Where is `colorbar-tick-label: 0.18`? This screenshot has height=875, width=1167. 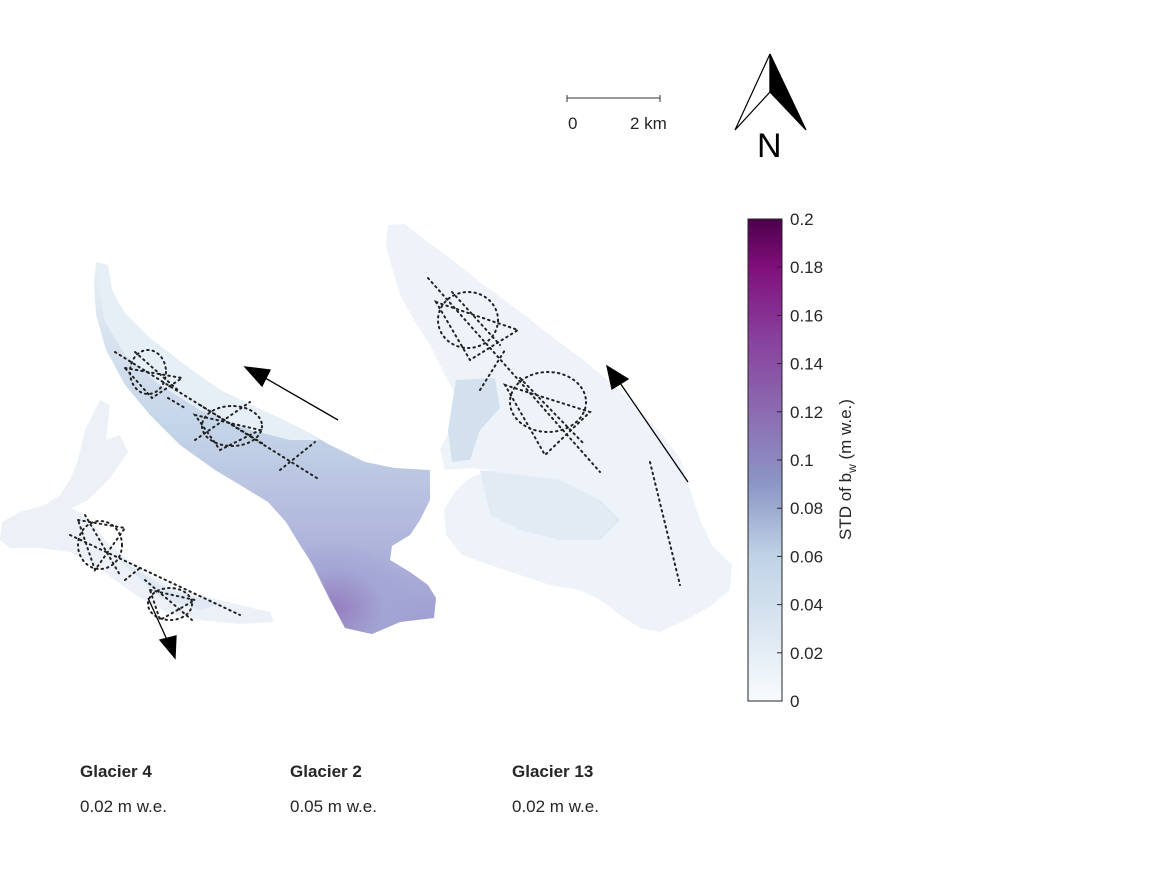
colorbar-tick-label: 0.18 is located at coordinates (806, 267).